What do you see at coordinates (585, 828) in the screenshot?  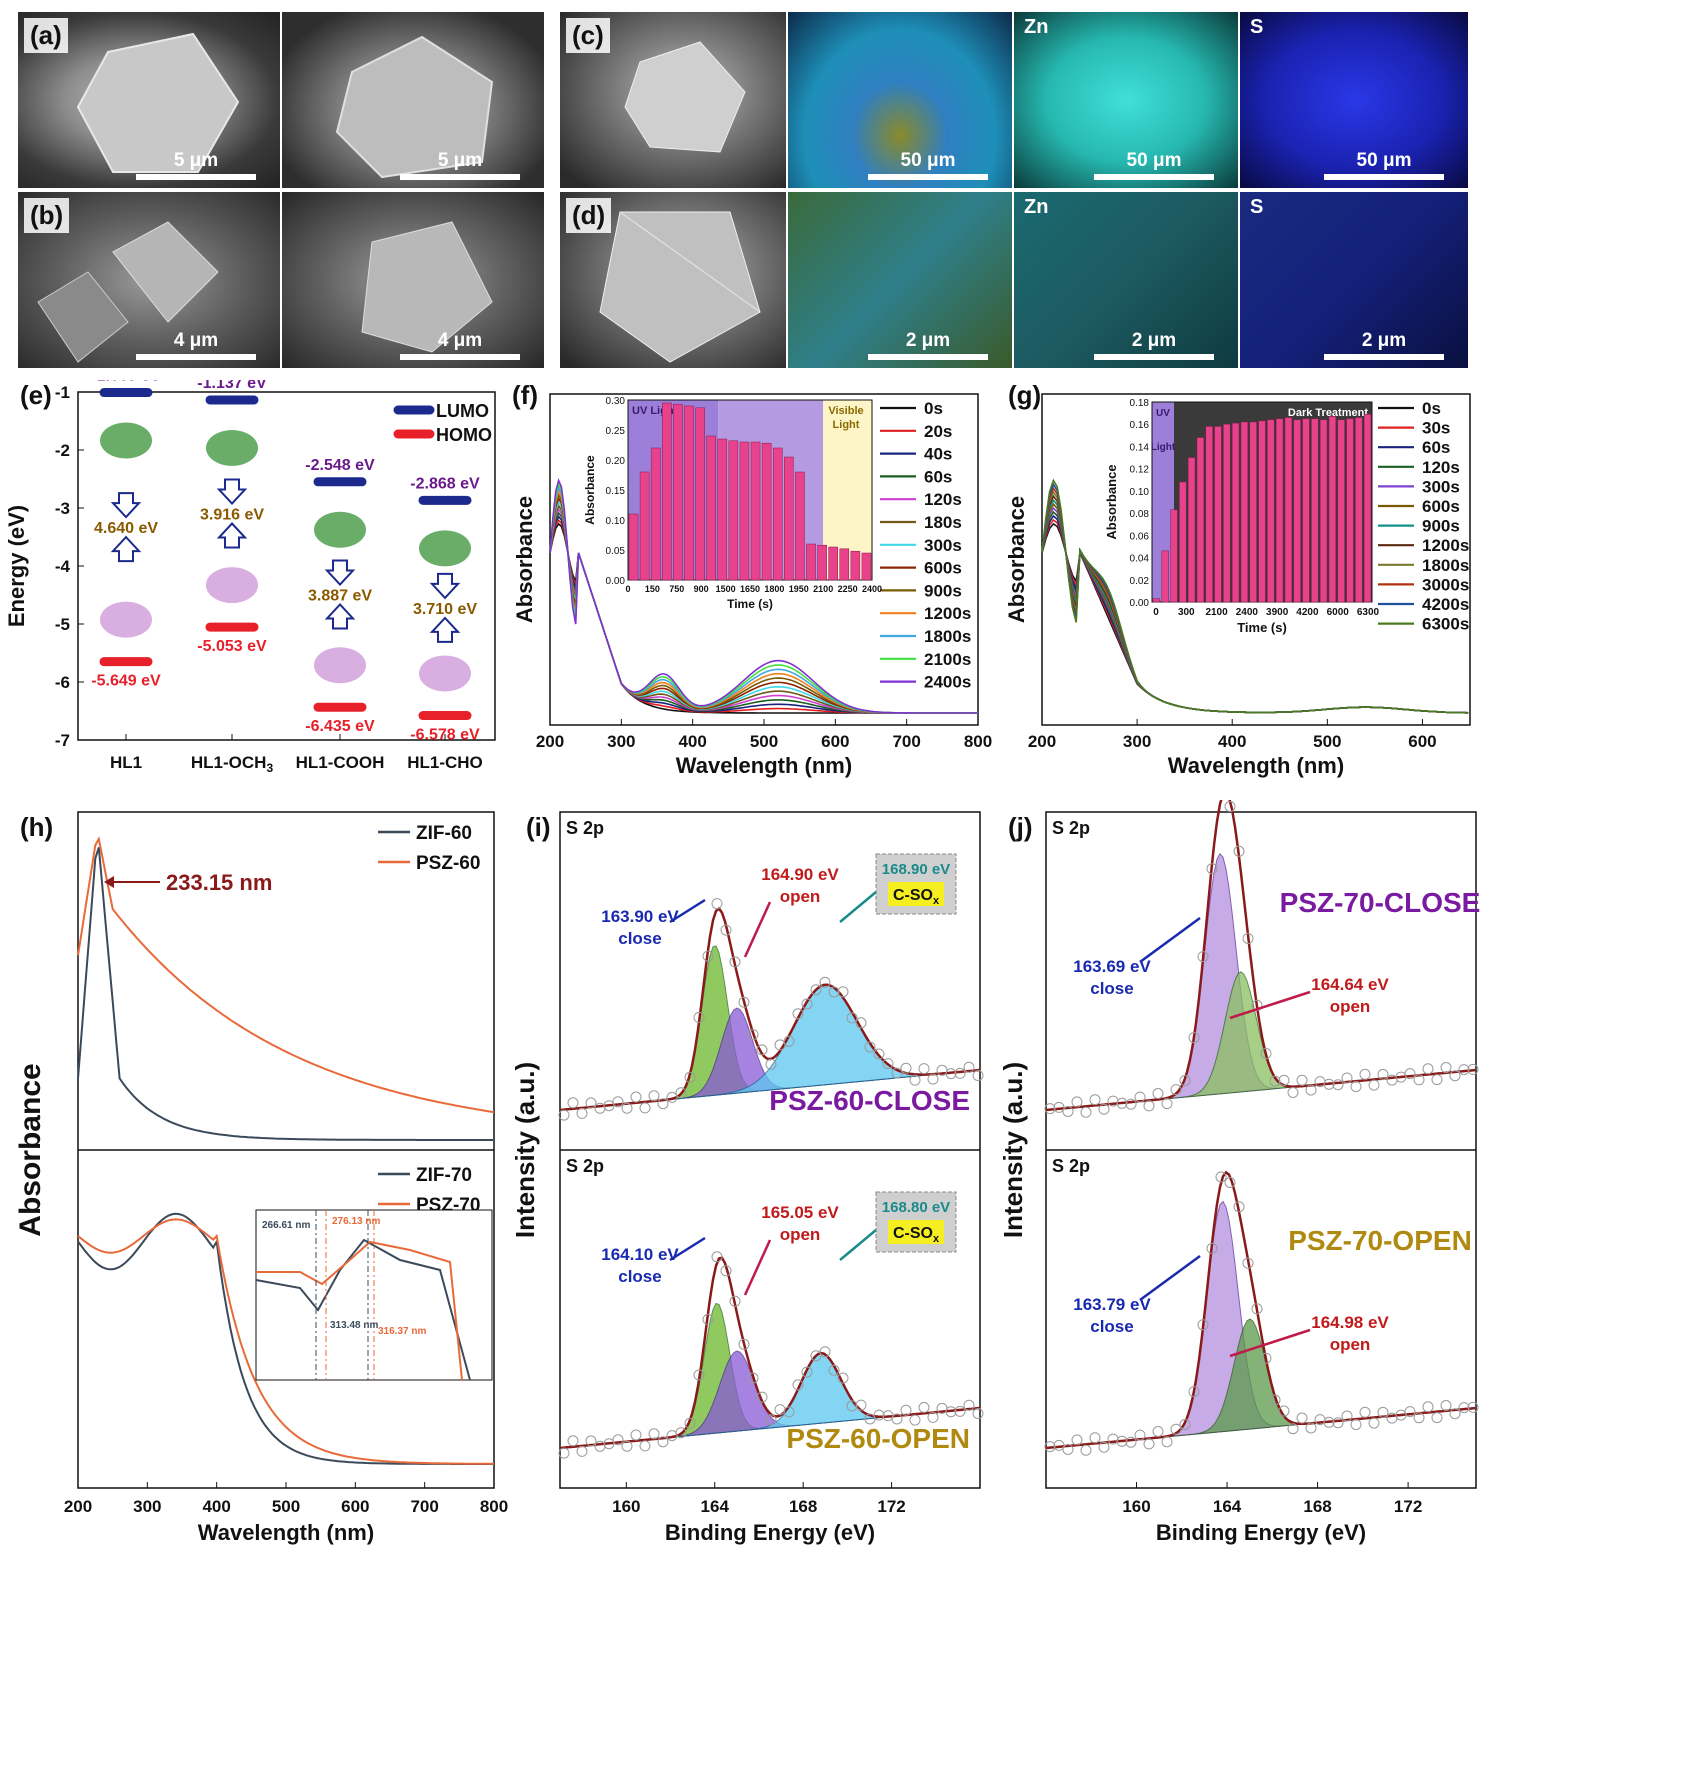 I see `region-label: S 2p` at bounding box center [585, 828].